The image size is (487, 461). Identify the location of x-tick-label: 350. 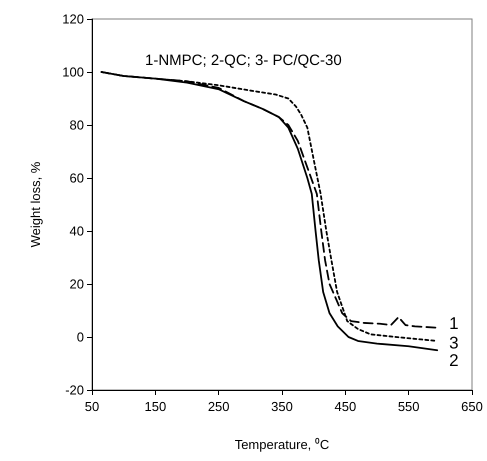
(282, 406).